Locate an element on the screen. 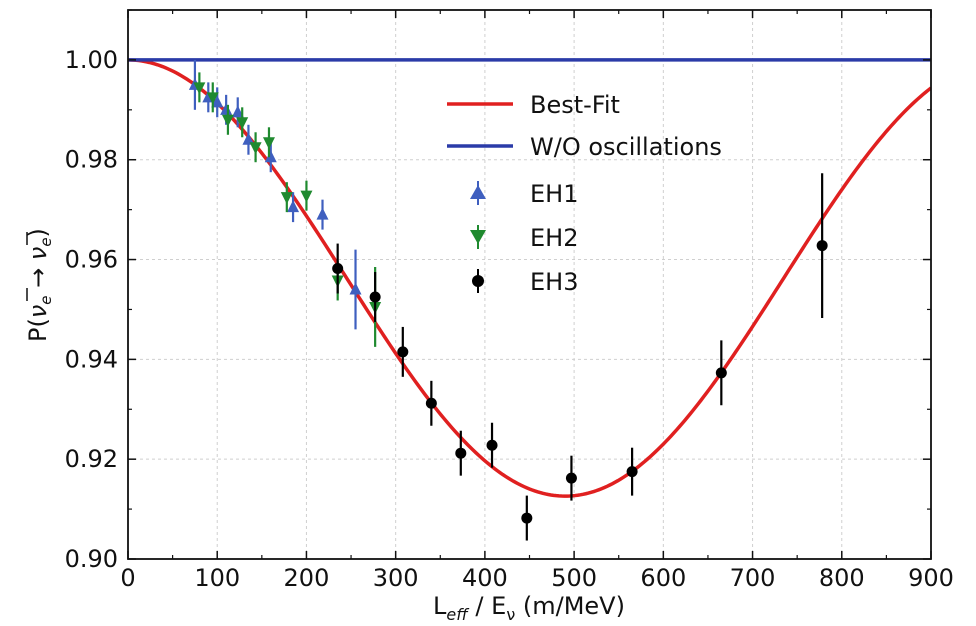 The width and height of the screenshot is (976, 626). x-tick-label: 500 is located at coordinates (574, 578).